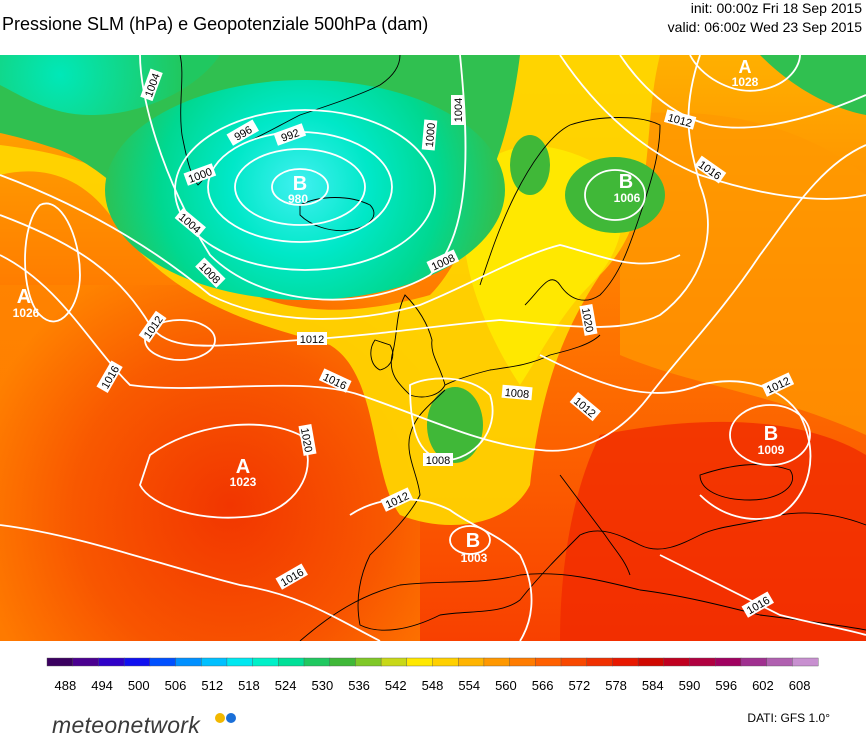 The image size is (866, 740). I want to click on isobar-label: 1012, so click(312, 339).